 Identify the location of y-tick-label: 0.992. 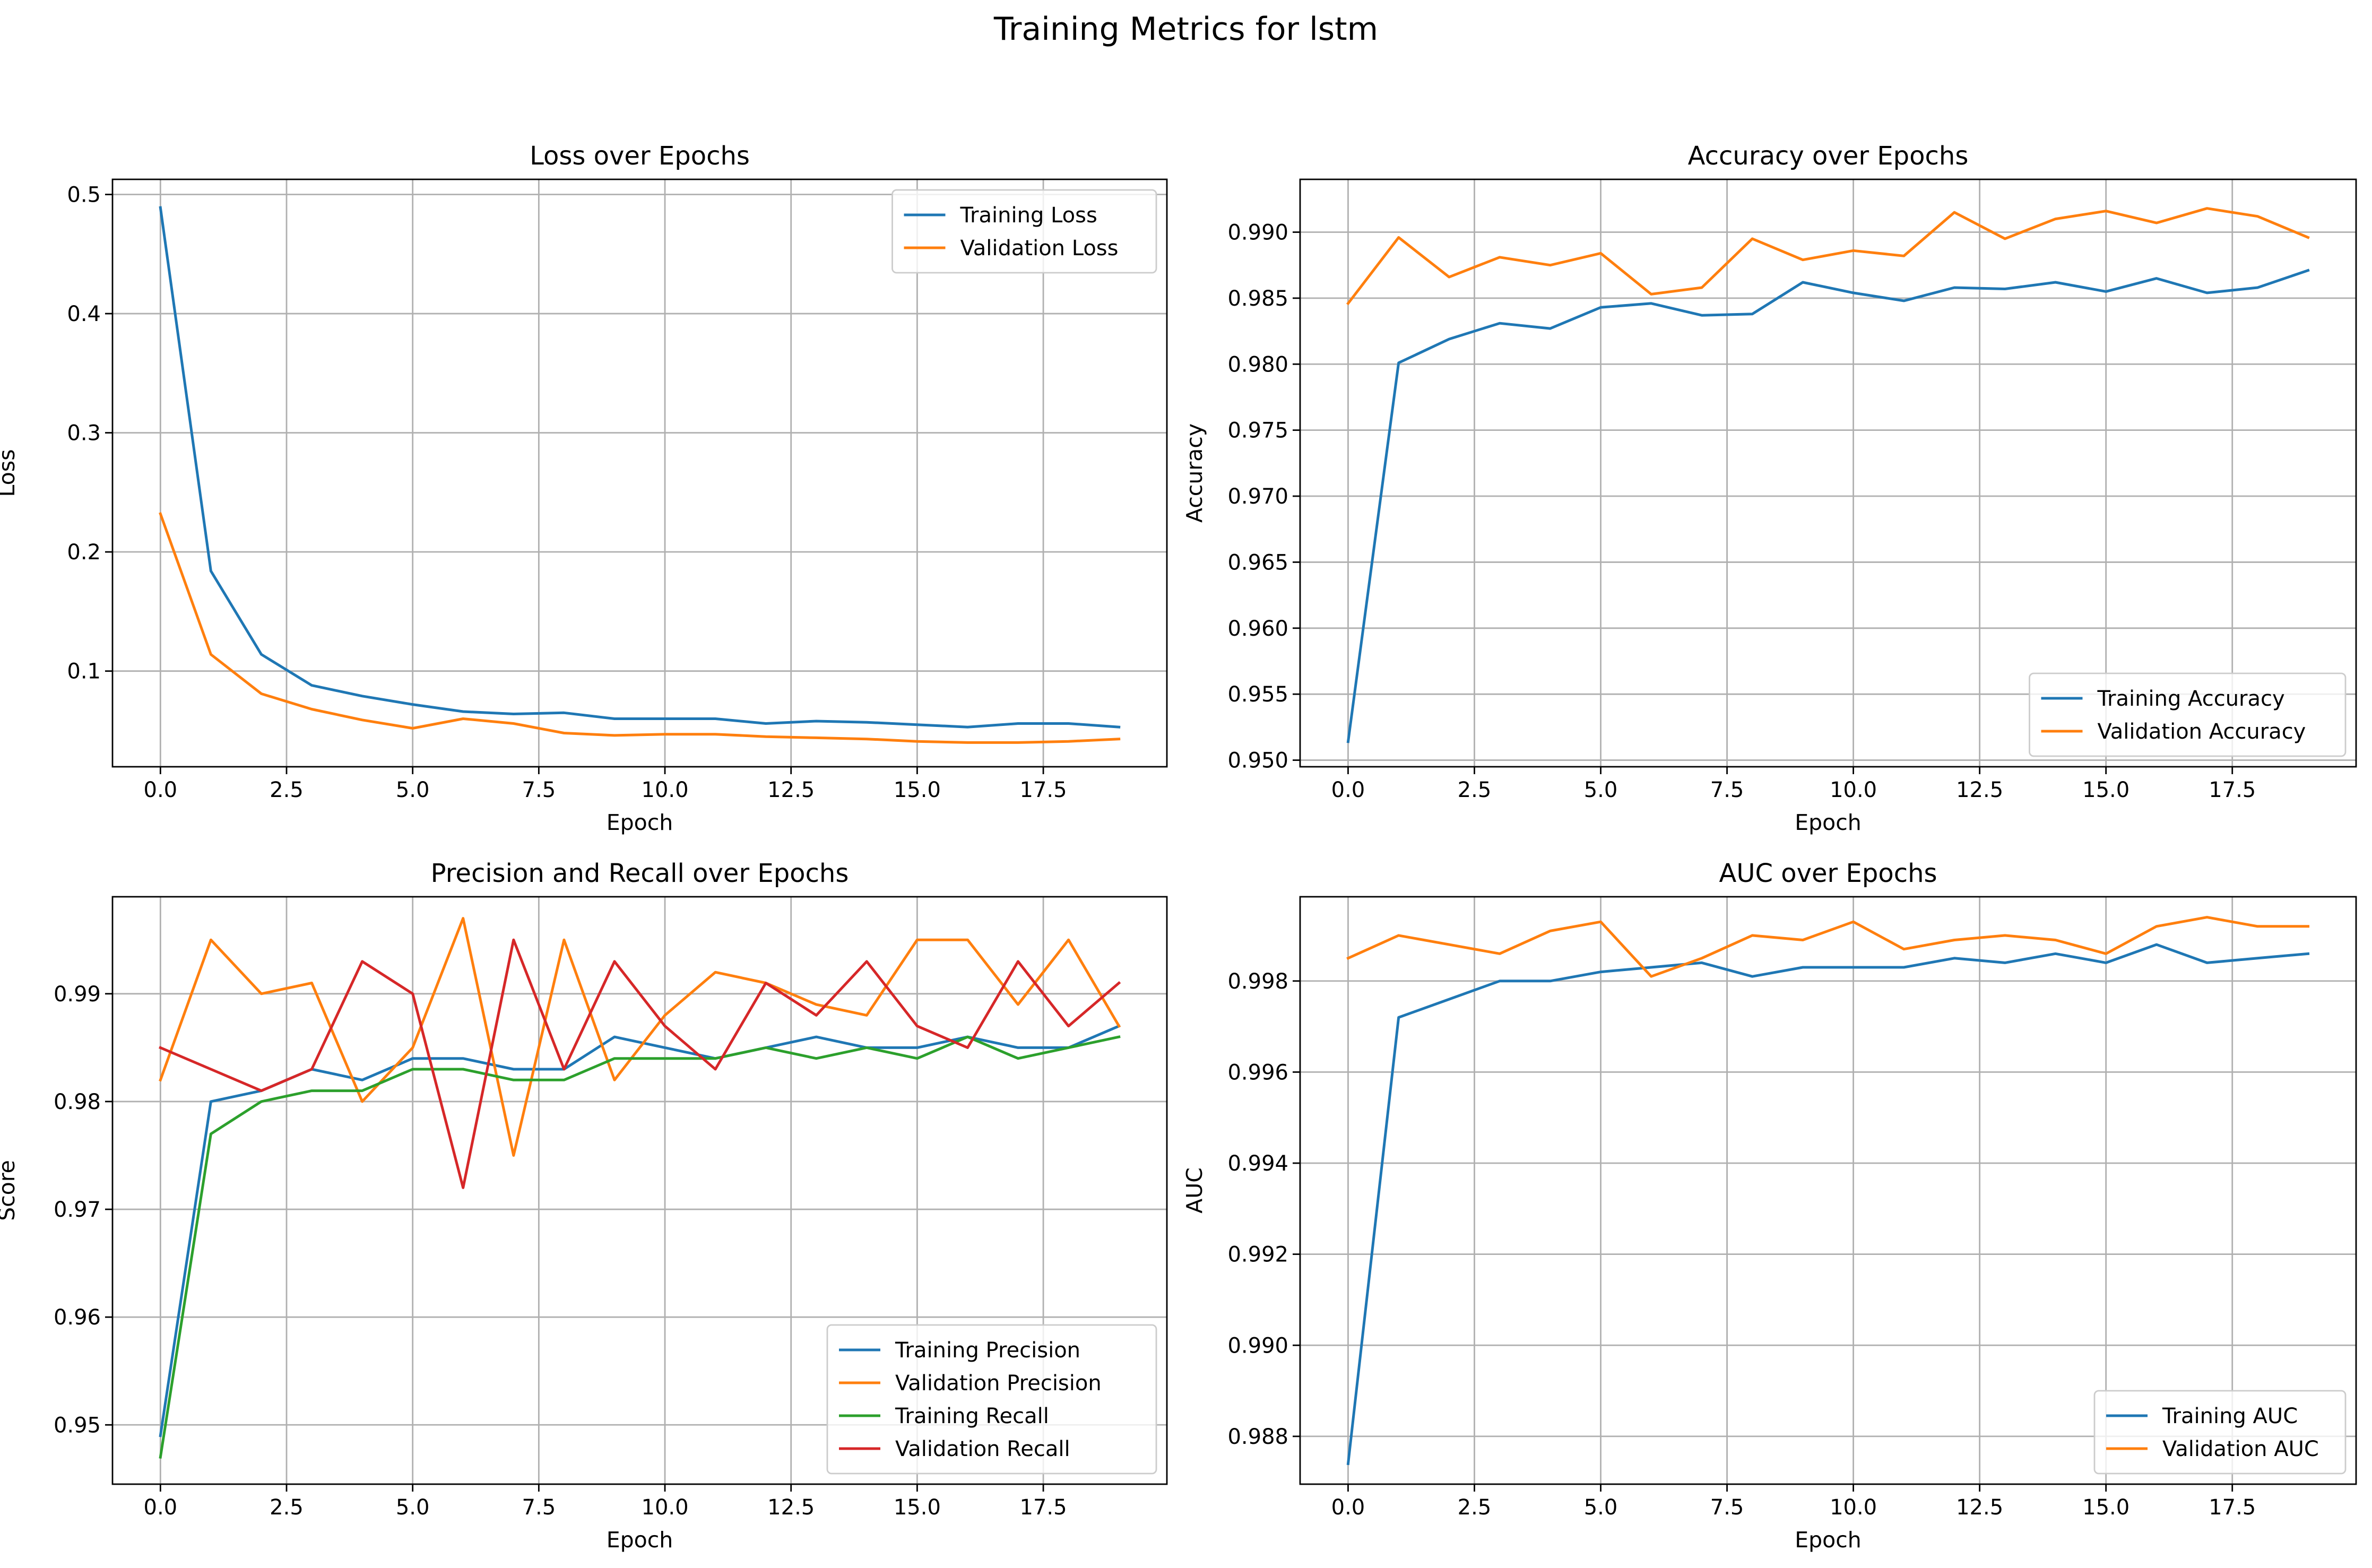
(1257, 1255).